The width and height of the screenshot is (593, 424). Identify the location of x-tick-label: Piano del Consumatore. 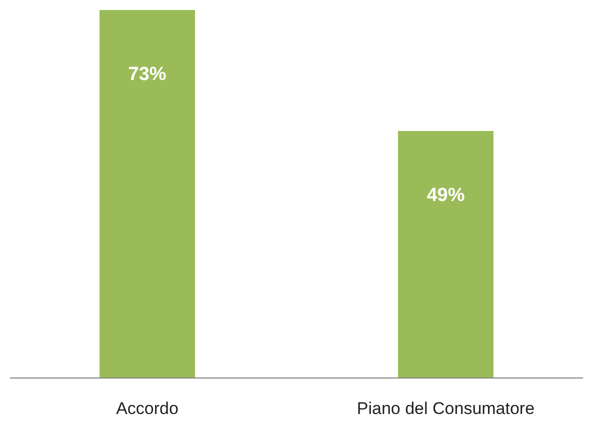
(445, 408).